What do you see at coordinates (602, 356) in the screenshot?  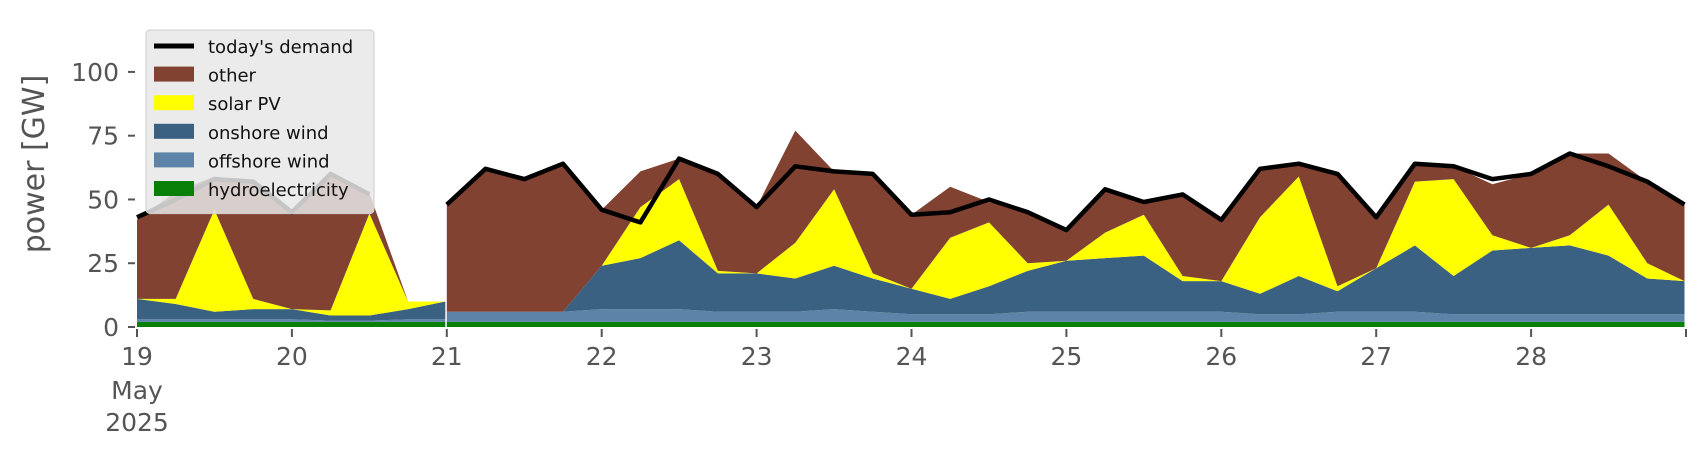 I see `x-tick-label: 22` at bounding box center [602, 356].